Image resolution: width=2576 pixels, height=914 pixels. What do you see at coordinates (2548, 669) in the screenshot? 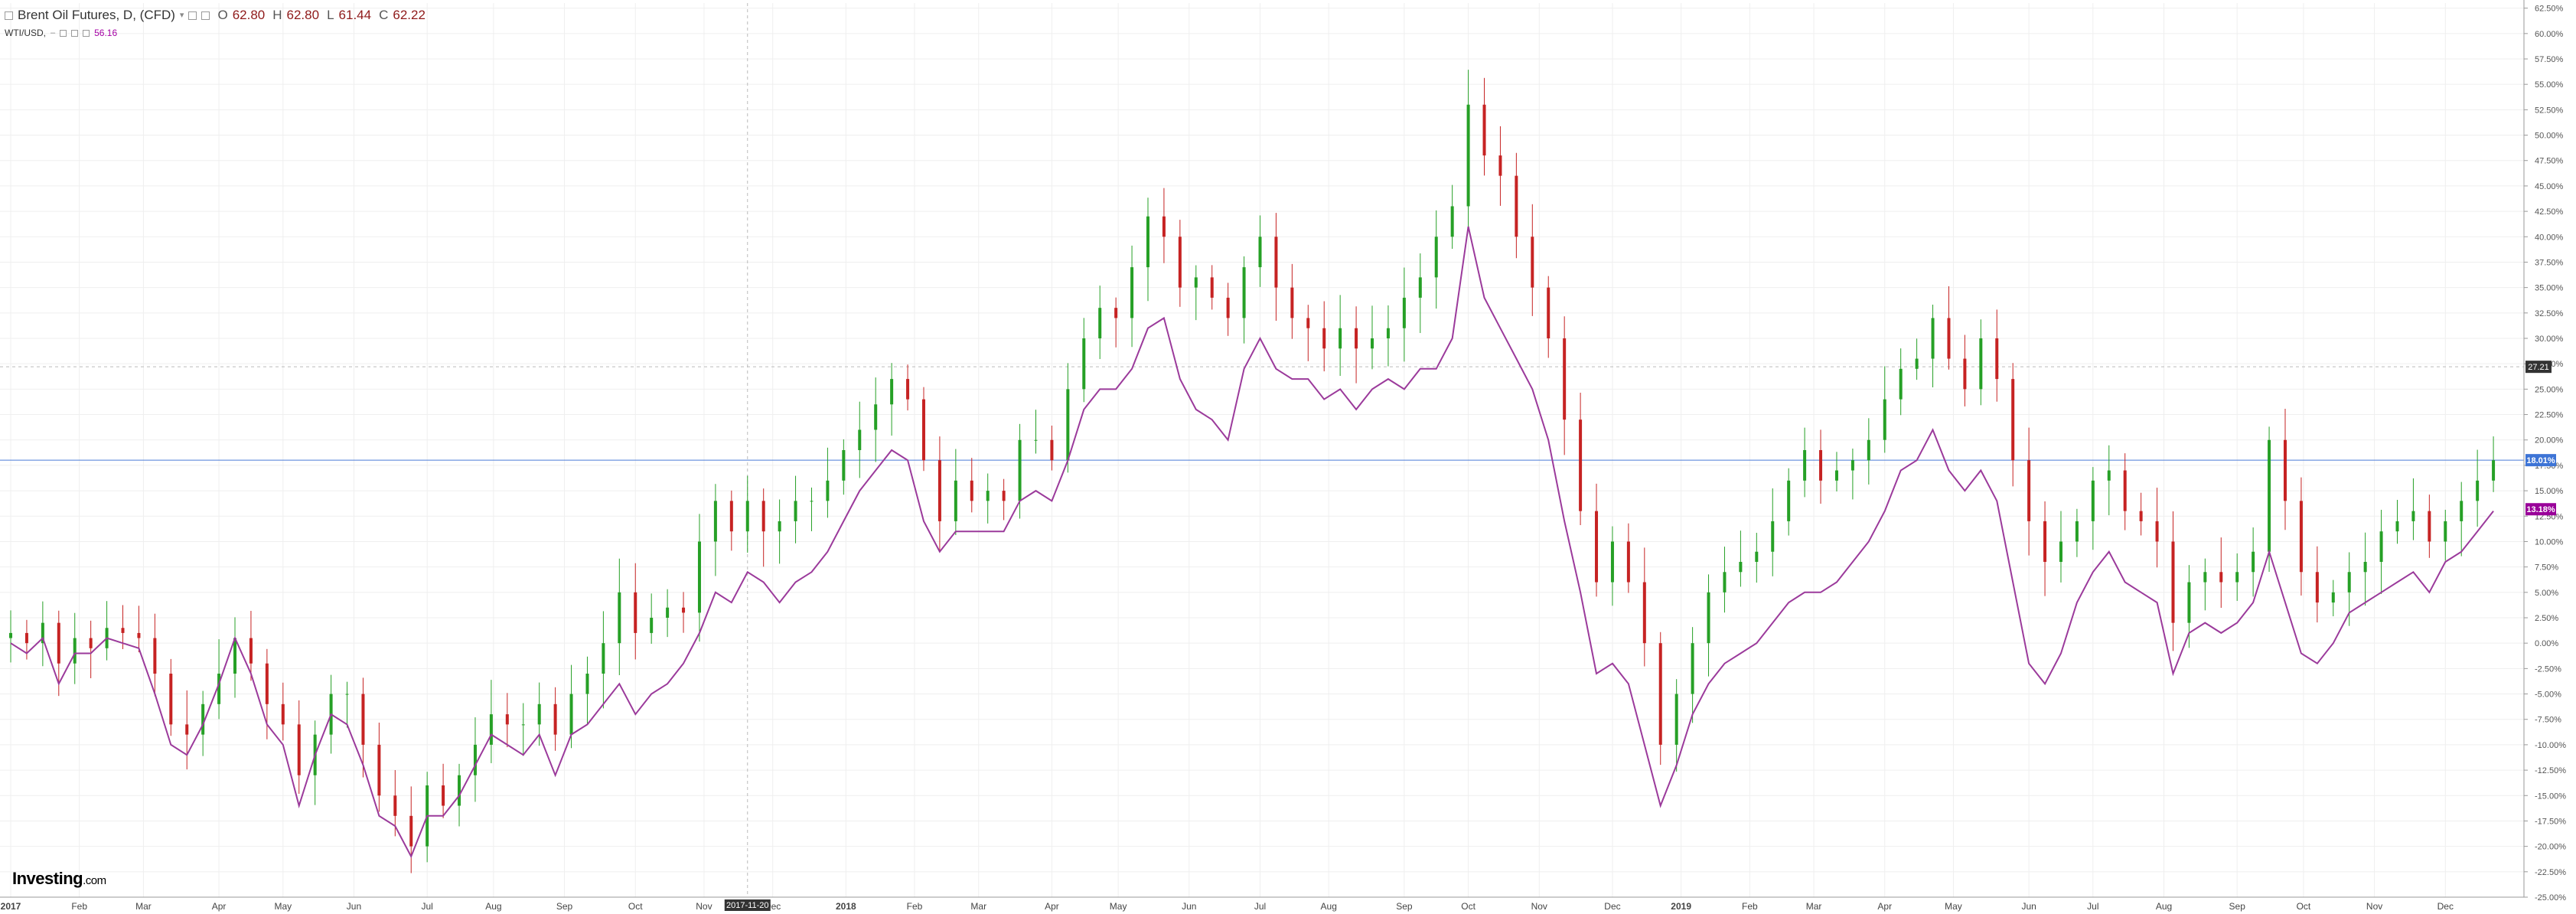
I see `y-tick-label: -2.50%` at bounding box center [2548, 669].